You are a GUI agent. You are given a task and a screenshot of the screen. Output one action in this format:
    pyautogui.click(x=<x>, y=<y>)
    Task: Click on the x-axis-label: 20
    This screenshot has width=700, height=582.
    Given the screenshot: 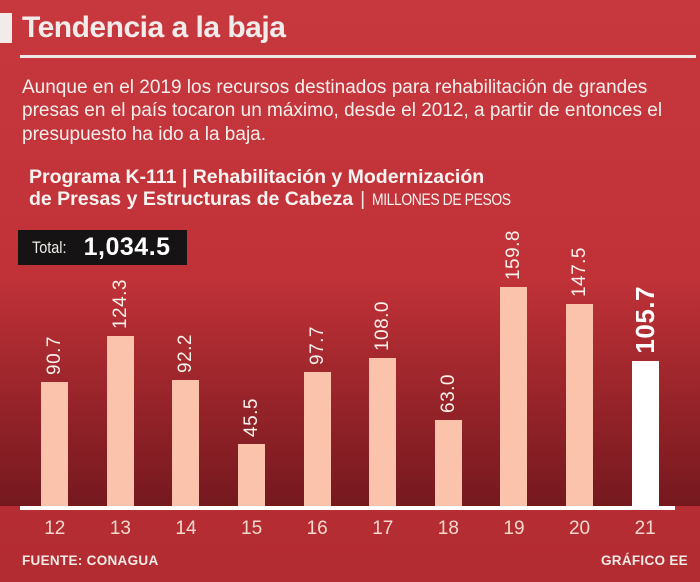 What is the action you would take?
    pyautogui.click(x=579, y=528)
    